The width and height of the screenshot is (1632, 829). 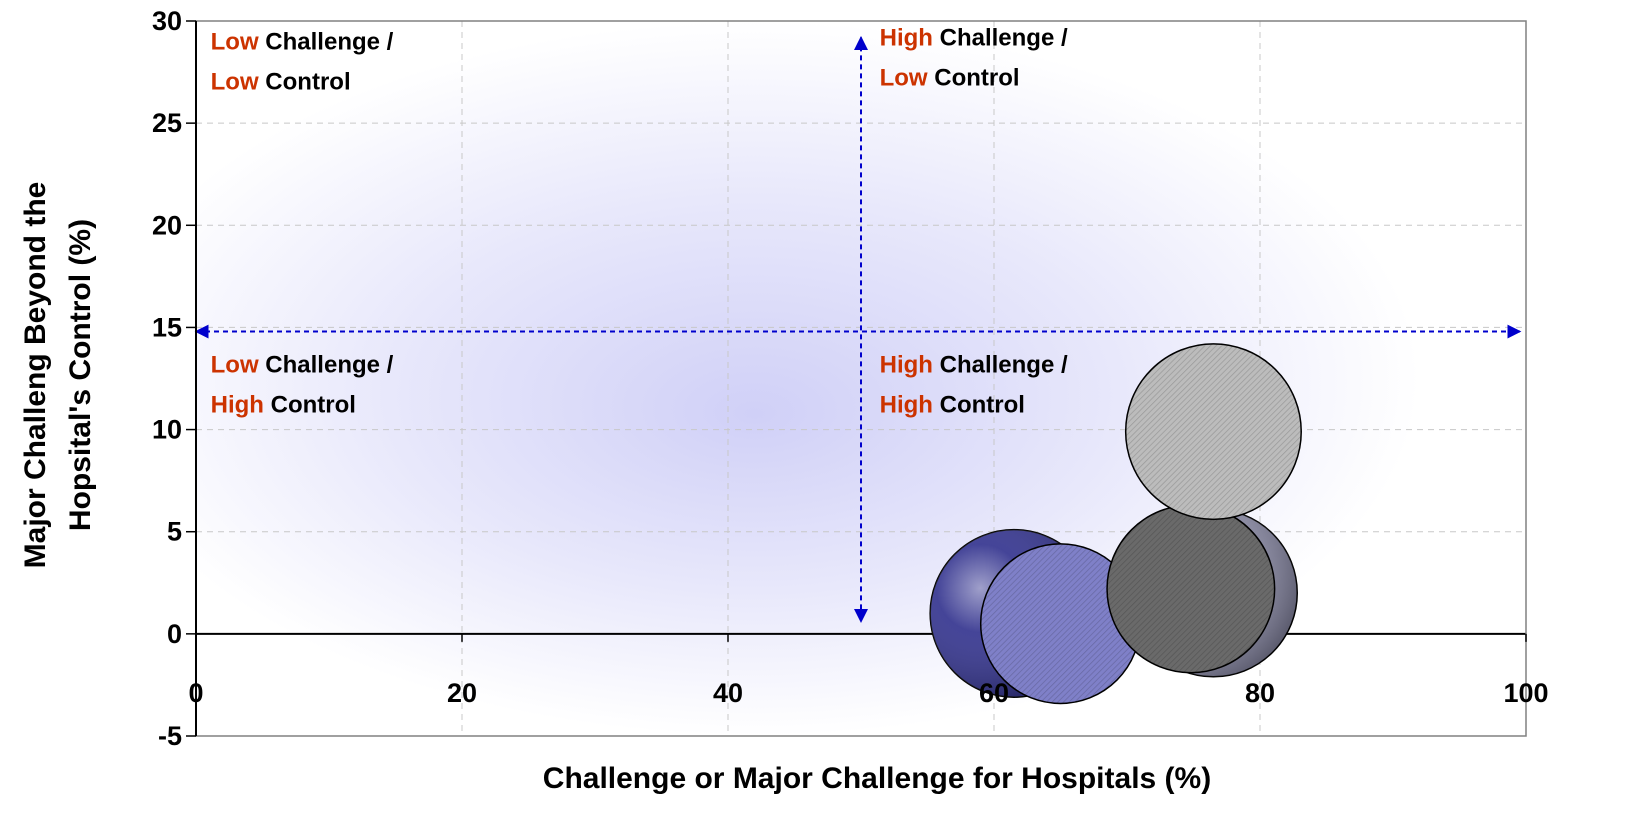 What do you see at coordinates (170, 736) in the screenshot?
I see `y-tick-label: -5` at bounding box center [170, 736].